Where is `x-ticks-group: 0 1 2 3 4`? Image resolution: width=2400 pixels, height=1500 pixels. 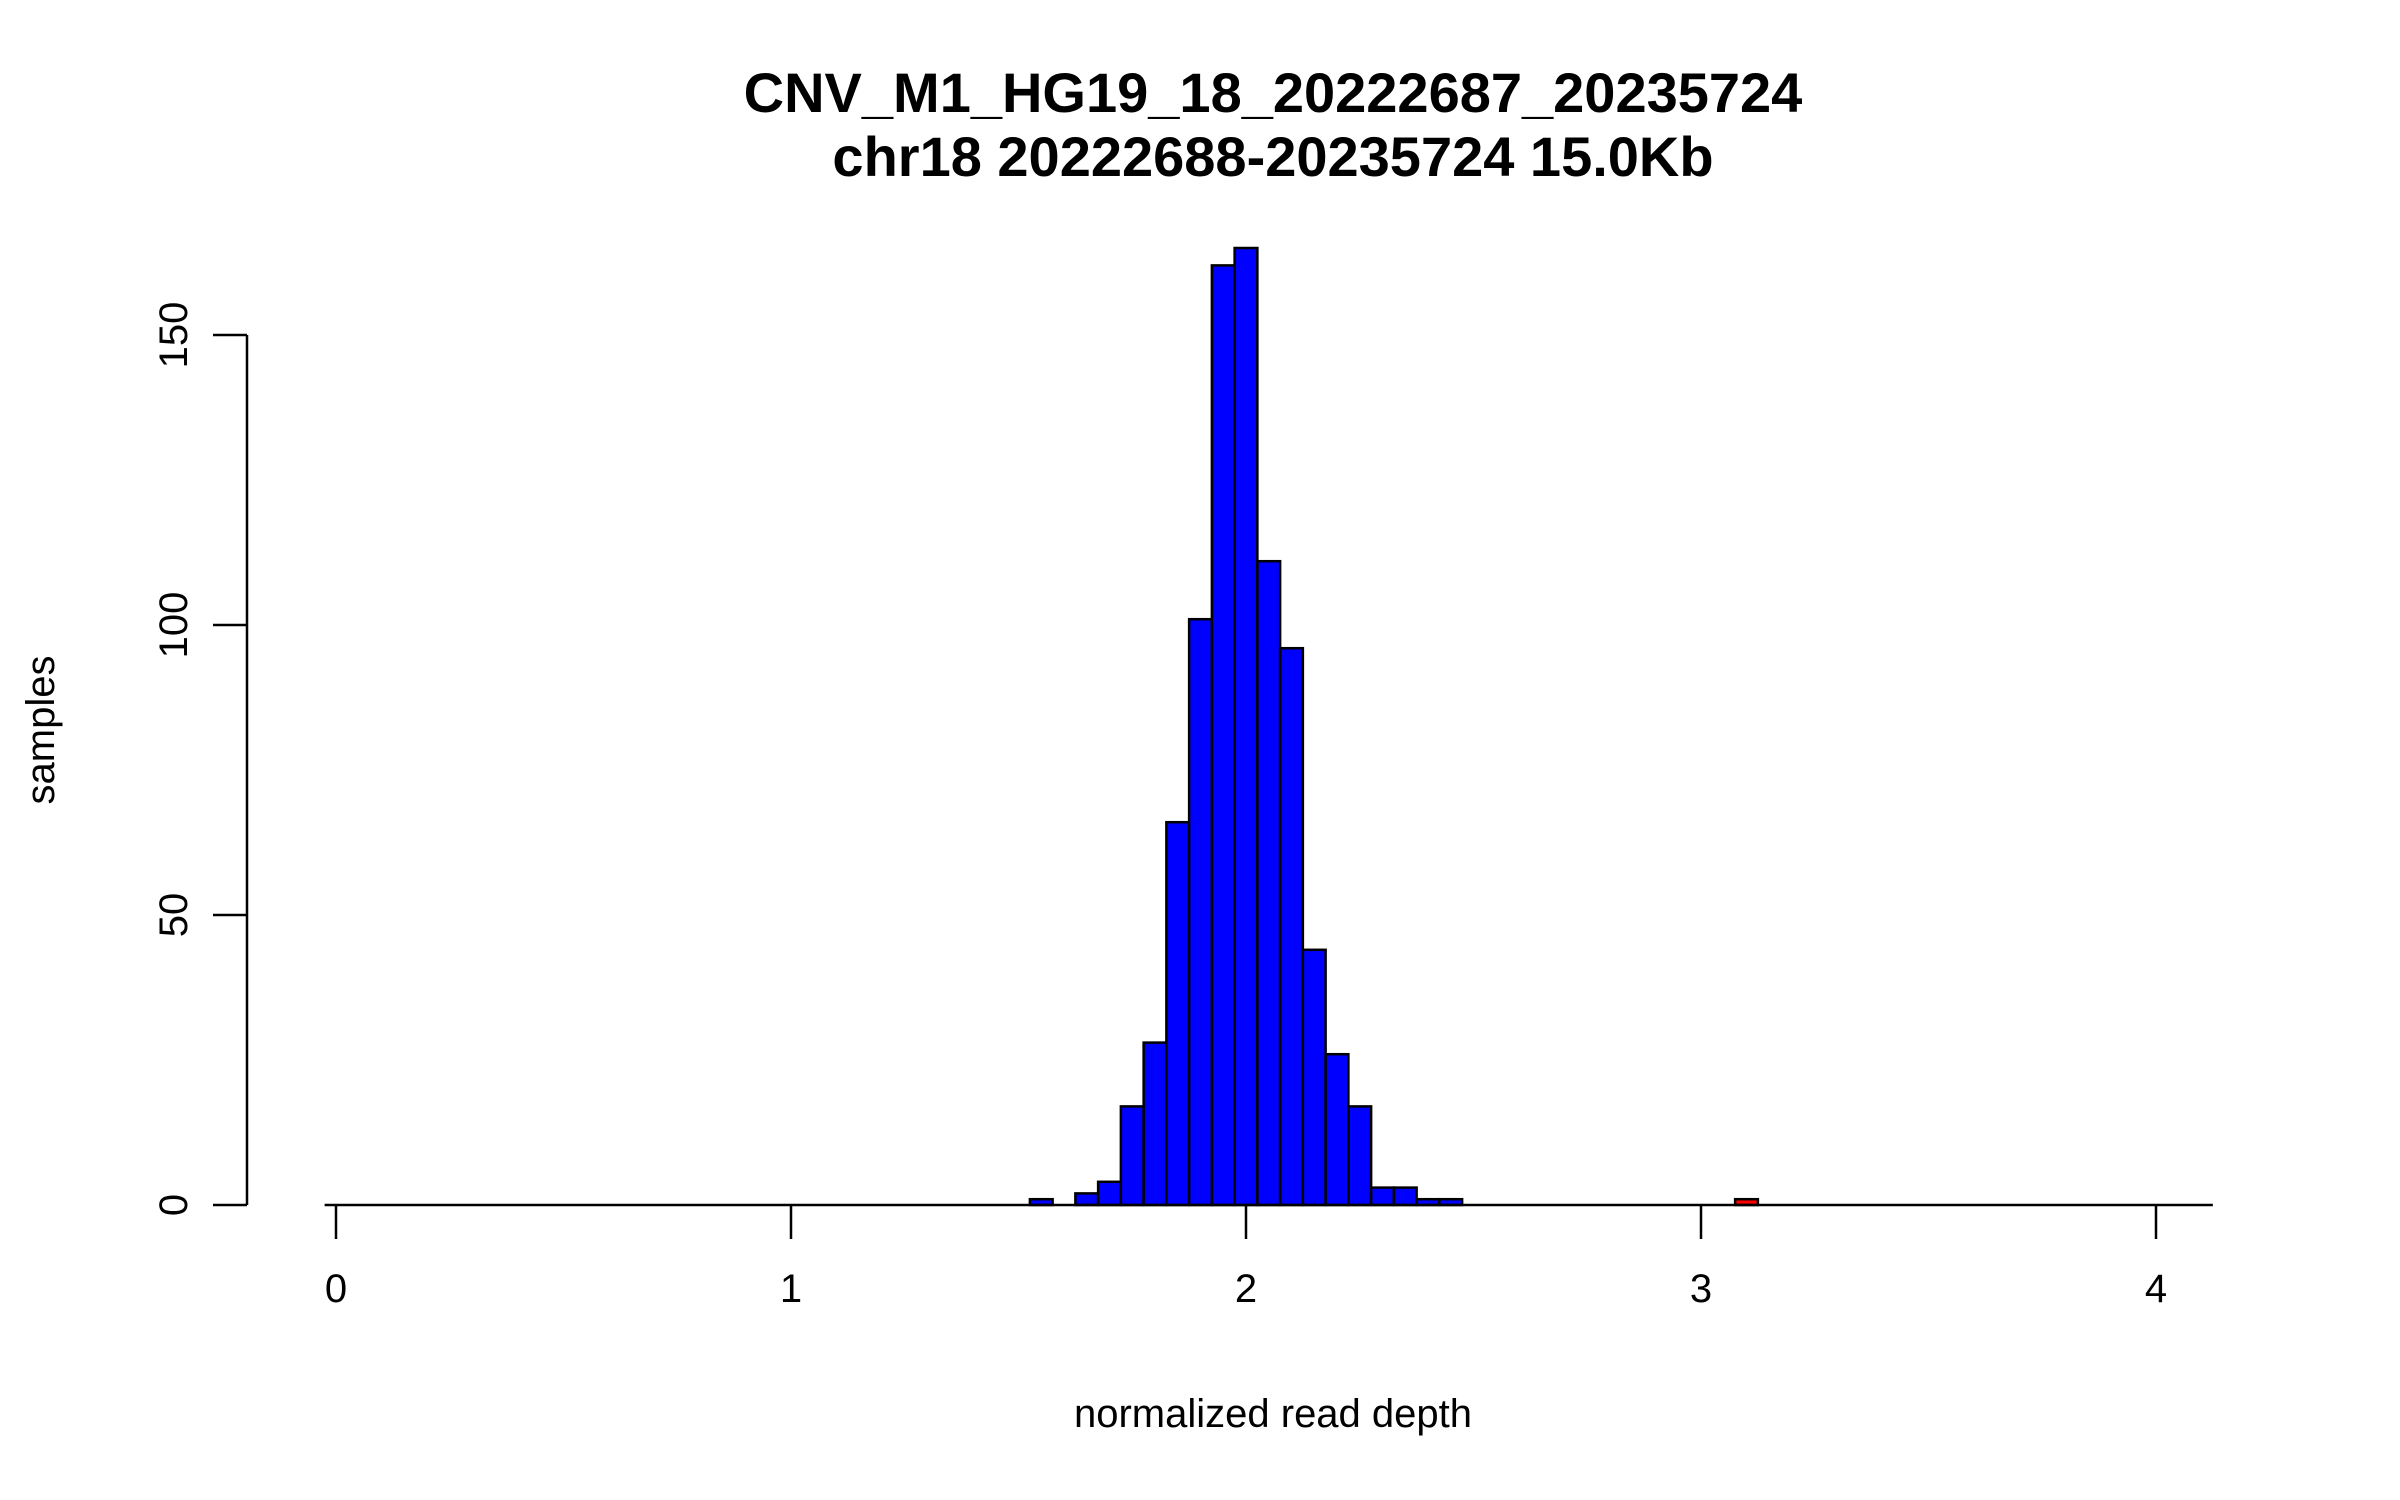 x-ticks-group: 0 1 2 3 4 is located at coordinates (1246, 1258).